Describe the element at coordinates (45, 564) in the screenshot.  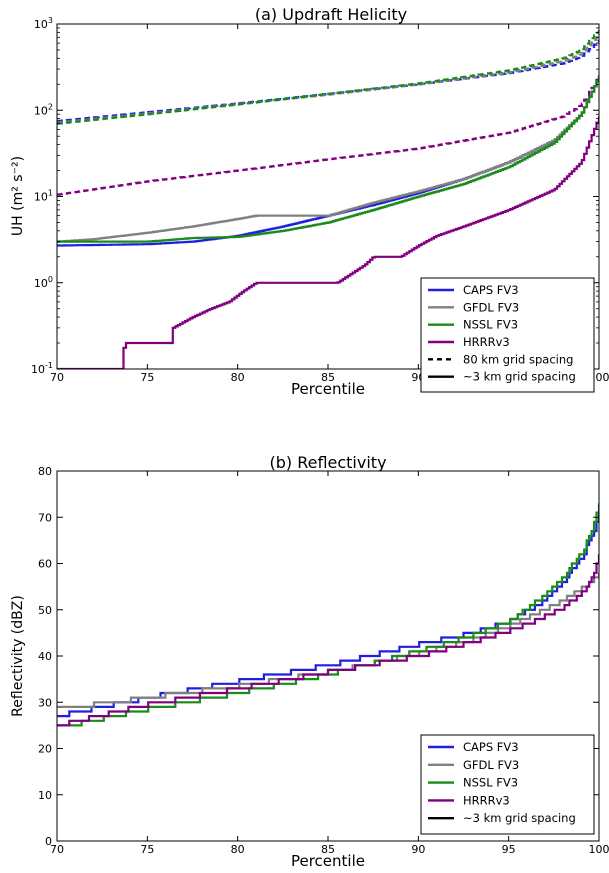
I see `y-tick-label: 60` at that location.